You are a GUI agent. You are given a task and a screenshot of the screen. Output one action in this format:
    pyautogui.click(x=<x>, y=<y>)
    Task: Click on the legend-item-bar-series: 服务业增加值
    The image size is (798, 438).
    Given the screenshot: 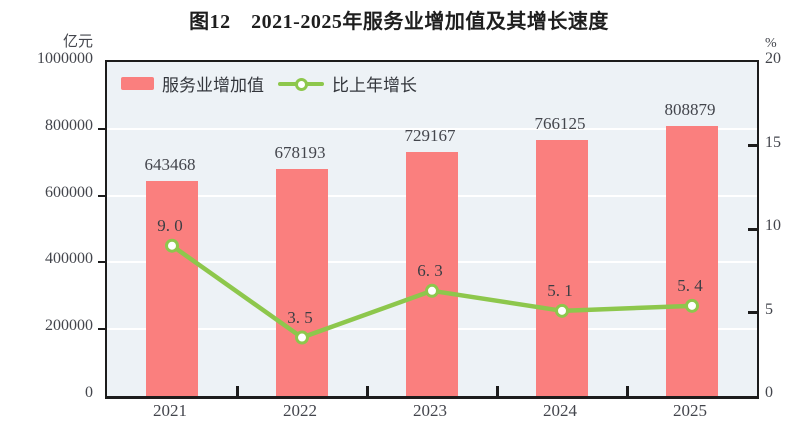 What is the action you would take?
    pyautogui.click(x=192, y=83)
    